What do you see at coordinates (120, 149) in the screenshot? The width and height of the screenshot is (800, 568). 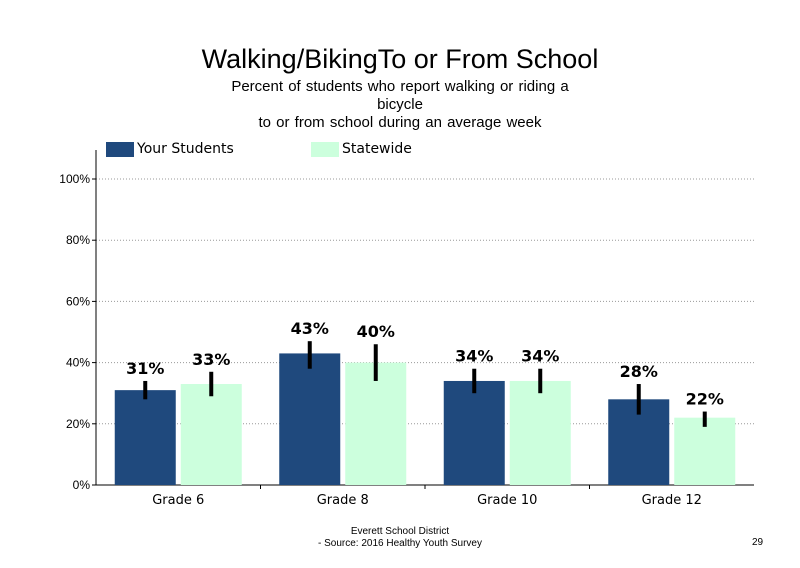 I see `legend-swatch-your-students` at bounding box center [120, 149].